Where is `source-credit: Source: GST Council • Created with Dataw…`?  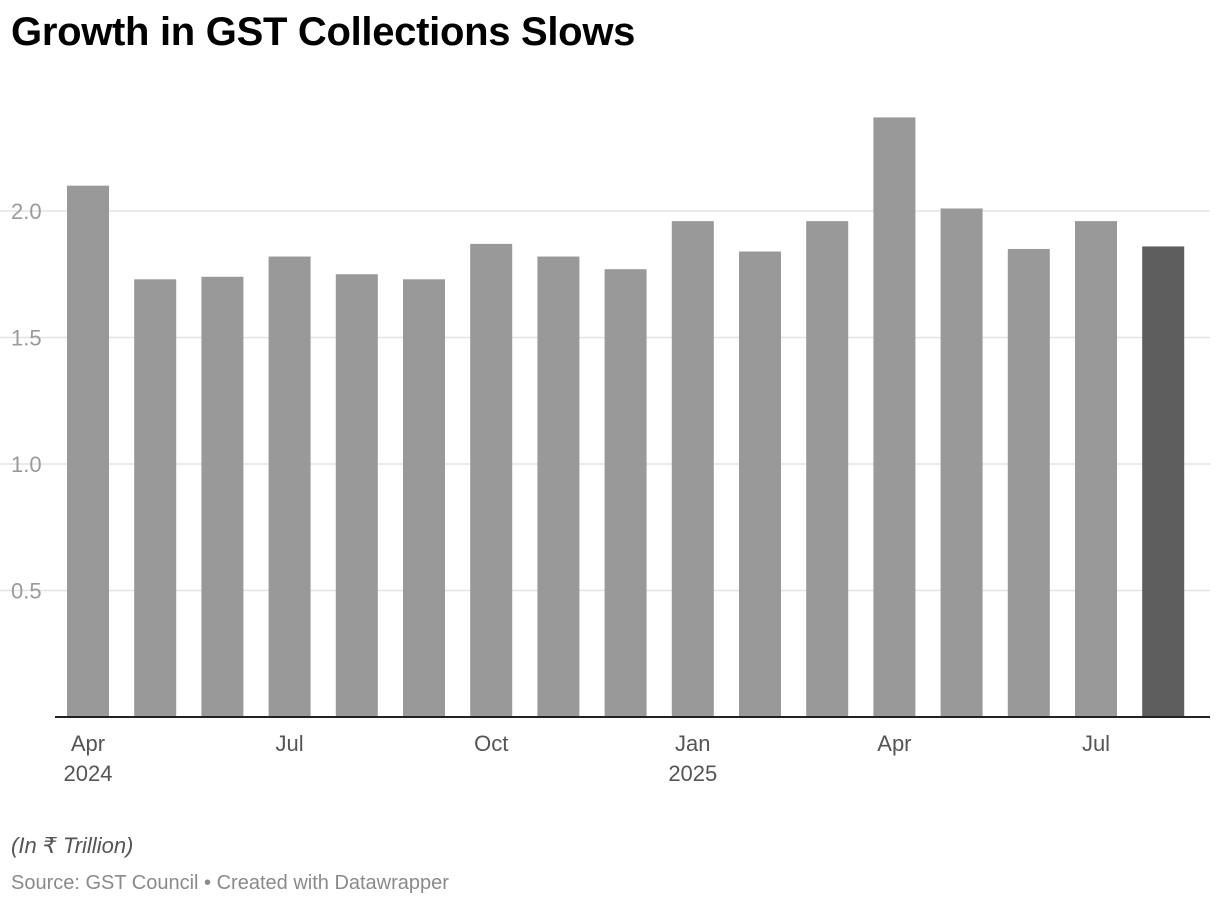
source-credit: Source: GST Council • Created with Dataw… is located at coordinates (230, 883).